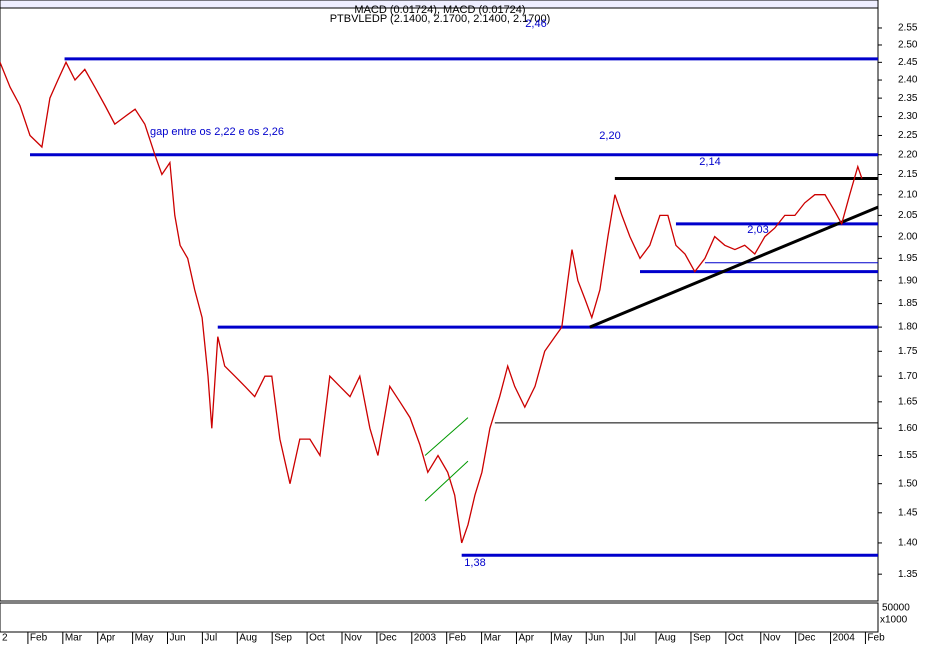  Describe the element at coordinates (908, 80) in the screenshot. I see `y-tick-label: 2.40` at that location.